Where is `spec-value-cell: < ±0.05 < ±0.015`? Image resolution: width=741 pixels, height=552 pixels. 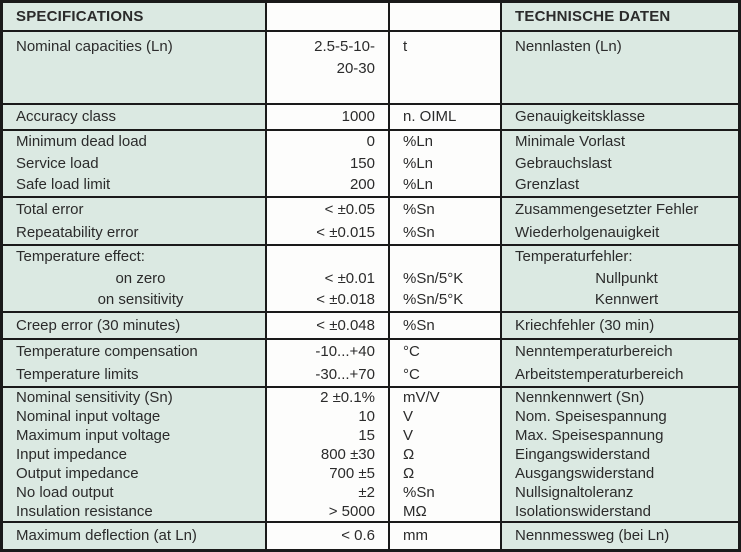 spec-value-cell: < ±0.05 < ±0.015 is located at coordinates (327, 221).